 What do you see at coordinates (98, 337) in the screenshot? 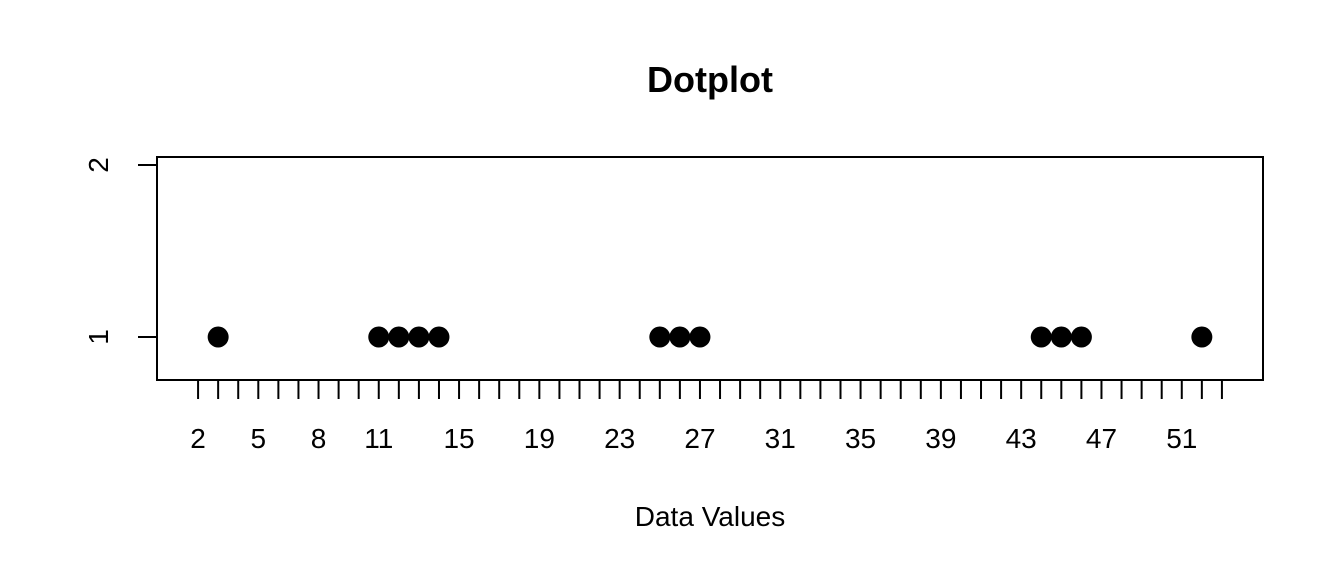
I see `y-tick-label: 1` at bounding box center [98, 337].